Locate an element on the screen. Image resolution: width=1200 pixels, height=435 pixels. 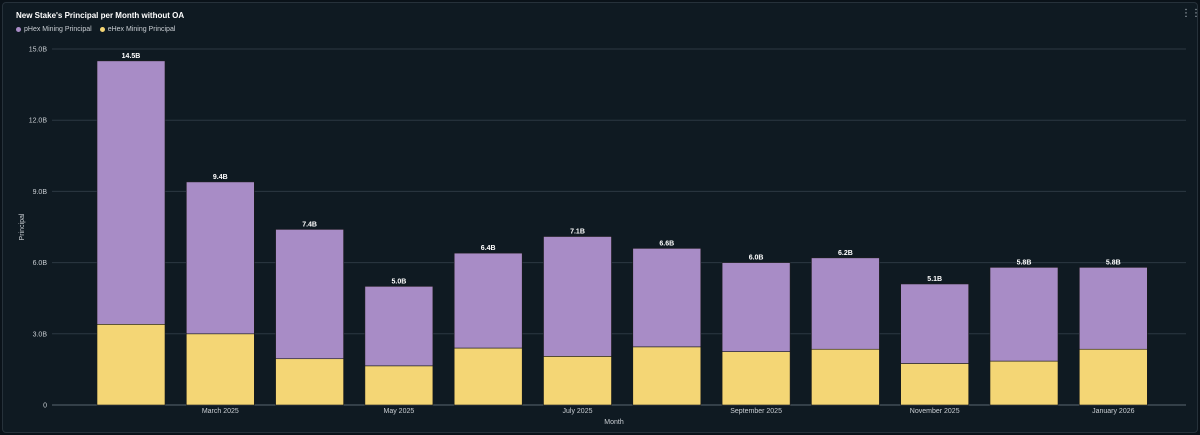
y-tick-label: 0 is located at coordinates (45, 406).